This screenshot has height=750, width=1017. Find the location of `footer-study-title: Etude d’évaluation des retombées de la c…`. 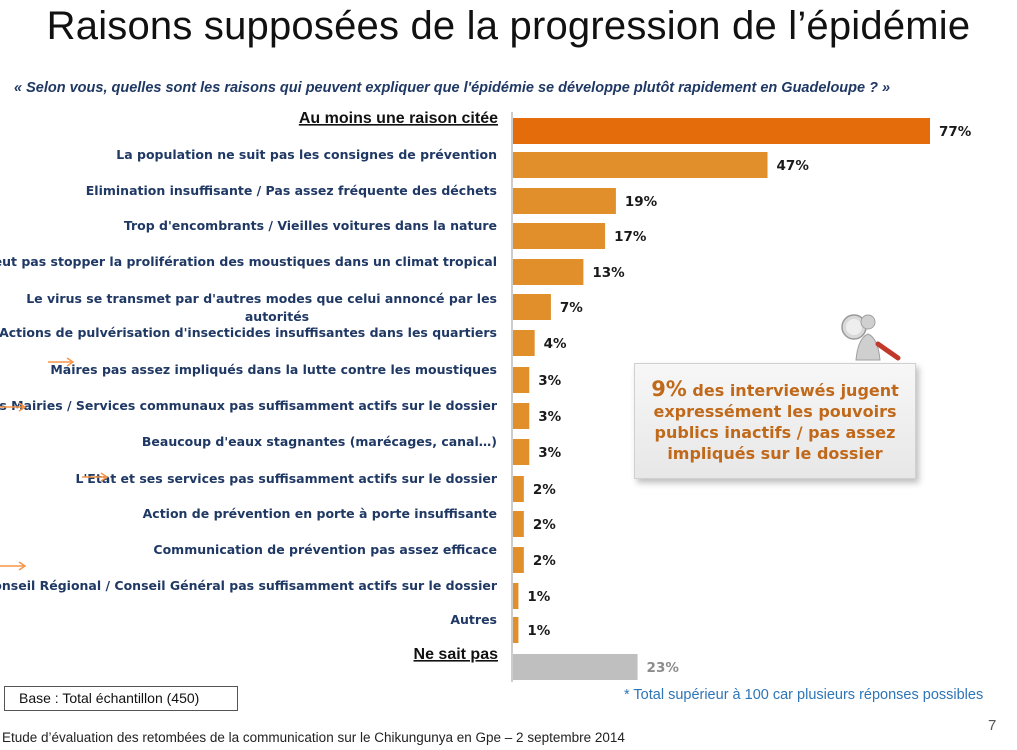

footer-study-title: Etude d’évaluation des retombées de la c… is located at coordinates (313, 737).